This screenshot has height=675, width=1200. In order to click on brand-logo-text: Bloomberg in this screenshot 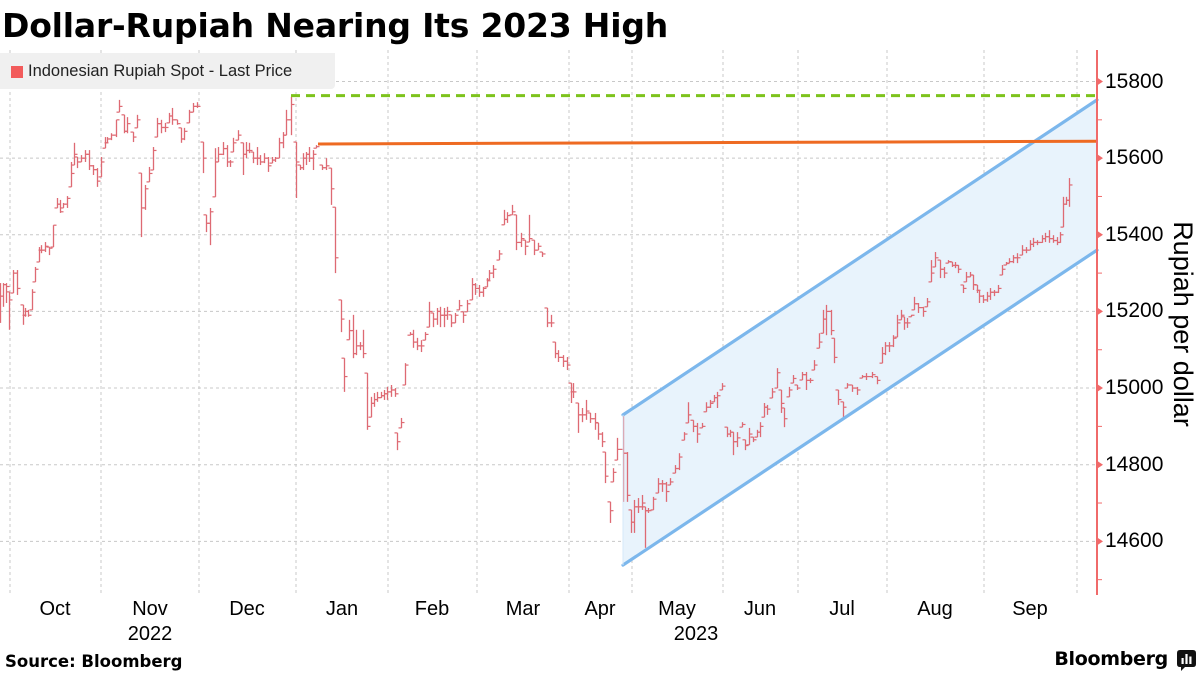, I will do `click(1111, 659)`.